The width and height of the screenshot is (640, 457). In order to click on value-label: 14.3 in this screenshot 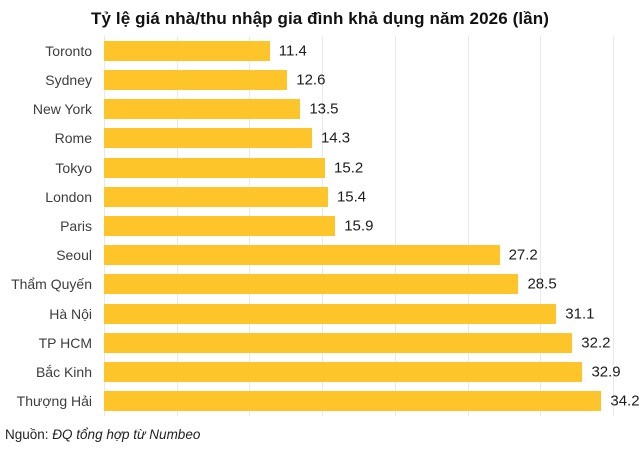, I will do `click(335, 138)`.